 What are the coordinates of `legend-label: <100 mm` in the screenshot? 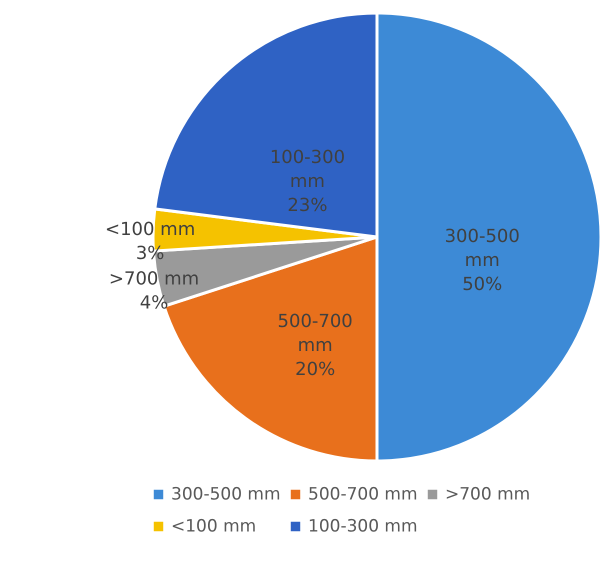 It's located at (213, 526).